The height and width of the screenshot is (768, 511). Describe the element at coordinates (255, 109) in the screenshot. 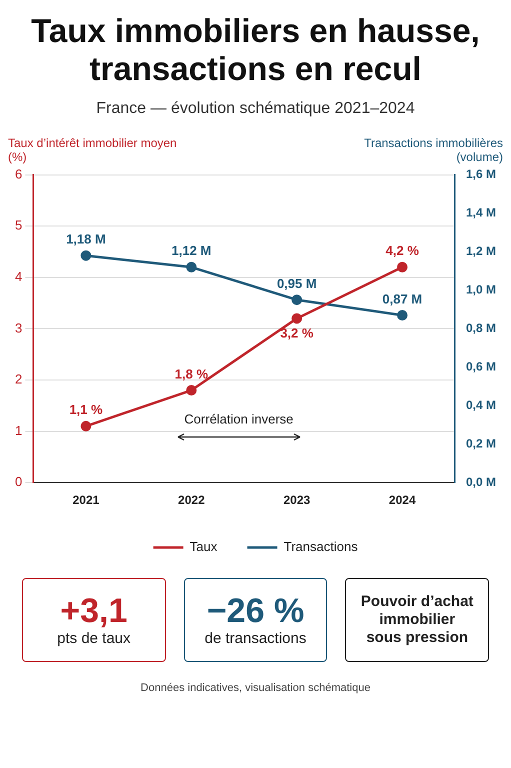

I see `chart-subtitle: France — évolution schématique 2021–2024` at that location.